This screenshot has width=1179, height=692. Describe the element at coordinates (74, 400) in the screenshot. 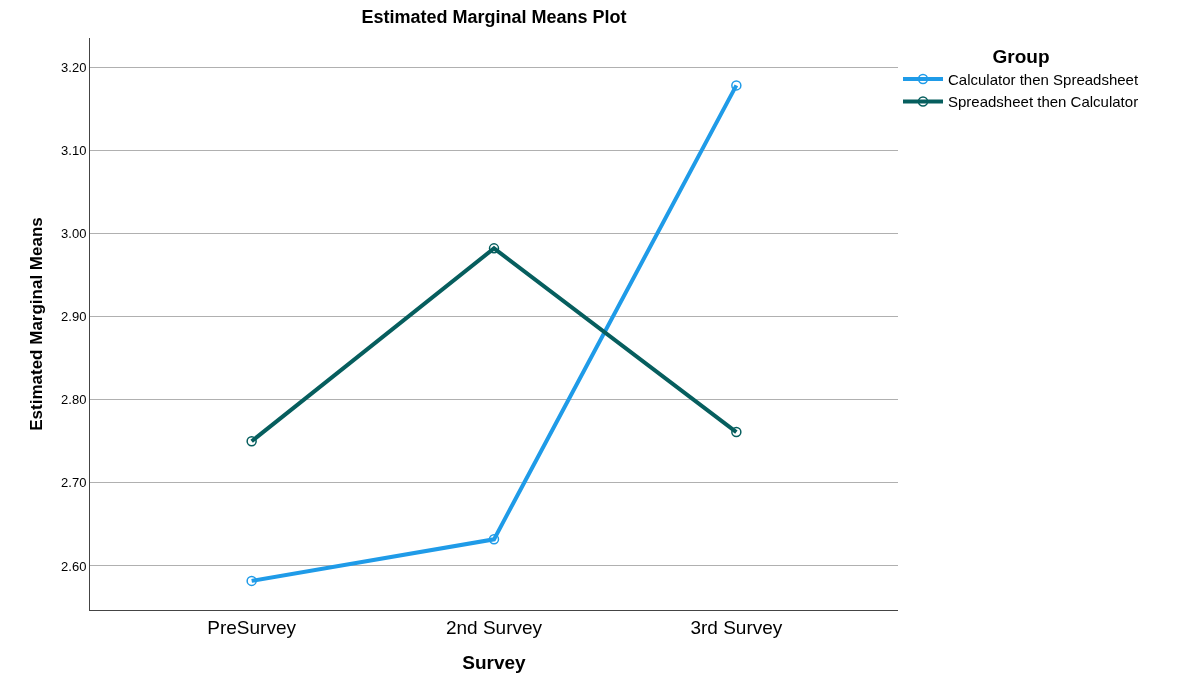

I see `y-tick-label: 2.80` at that location.